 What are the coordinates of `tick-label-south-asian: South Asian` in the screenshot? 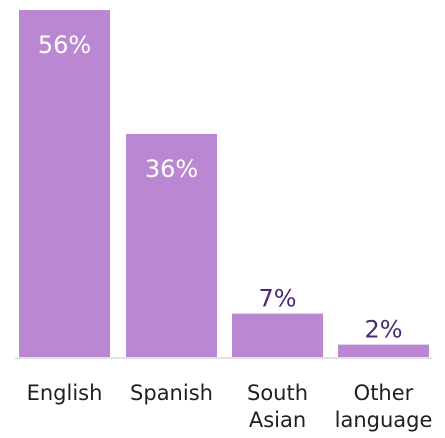 It's located at (277, 406).